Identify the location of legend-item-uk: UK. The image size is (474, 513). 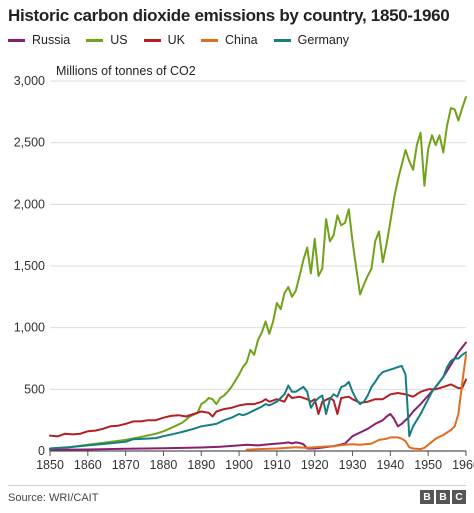
(164, 40).